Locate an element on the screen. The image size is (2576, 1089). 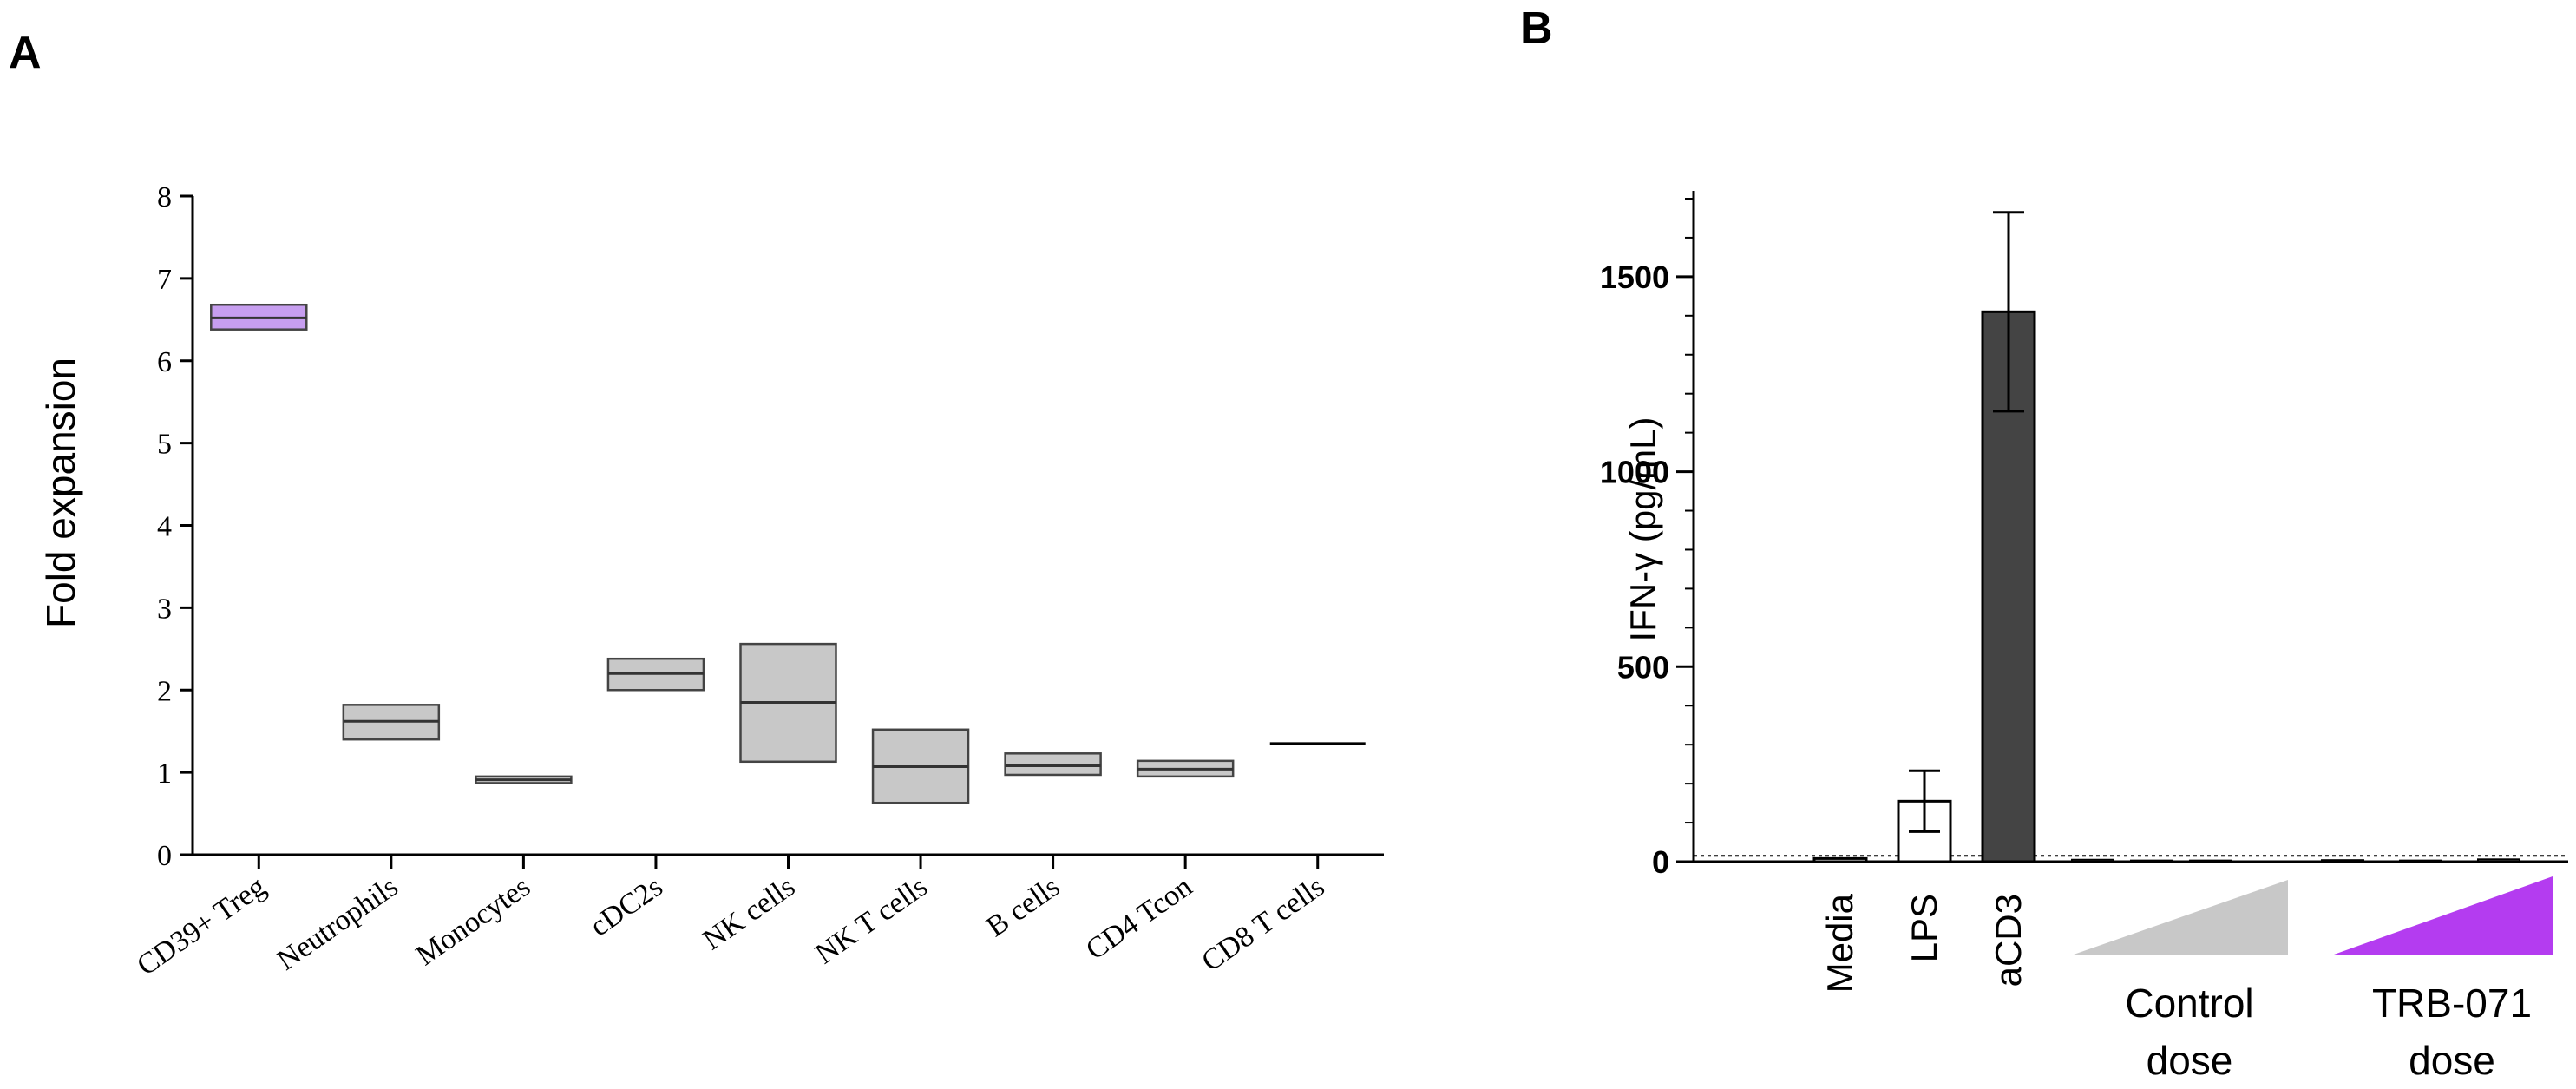
box-chart-y-tick-label: 3 is located at coordinates (164, 609).